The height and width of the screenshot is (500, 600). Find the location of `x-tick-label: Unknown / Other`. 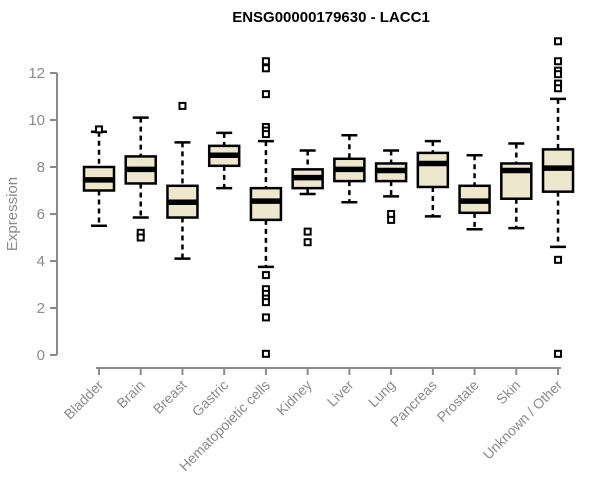

x-tick-label: Unknown / Other is located at coordinates (523, 420).